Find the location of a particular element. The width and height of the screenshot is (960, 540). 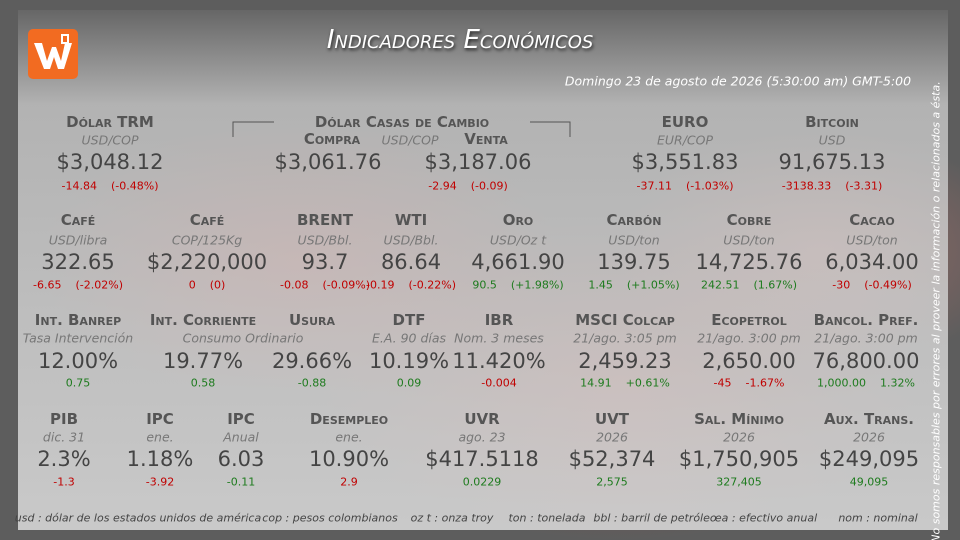

change-percent: (-0.48%) is located at coordinates (134, 186).